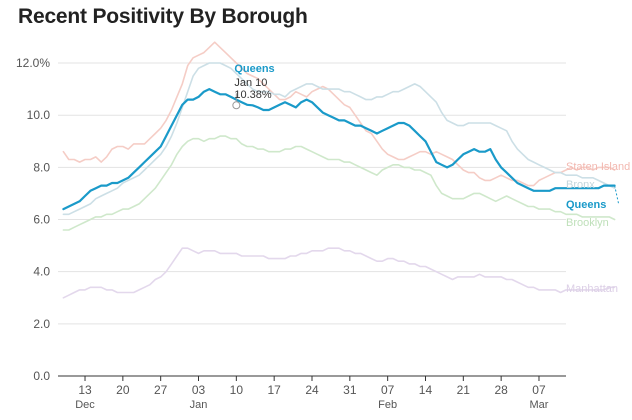  What do you see at coordinates (41, 220) in the screenshot?
I see `y-tick-label: 6.0` at bounding box center [41, 220].